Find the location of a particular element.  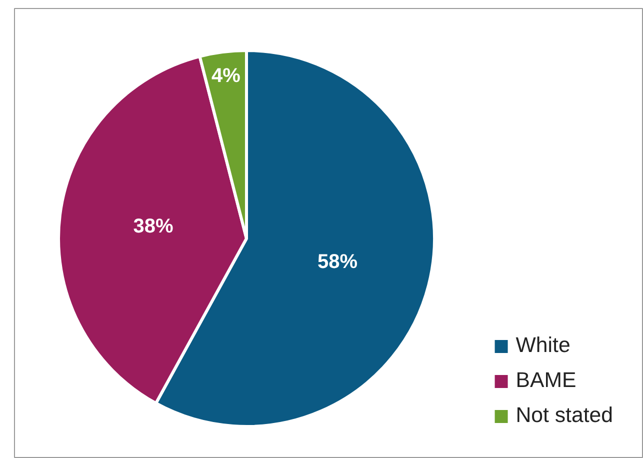

data-label: 4% is located at coordinates (226, 76).